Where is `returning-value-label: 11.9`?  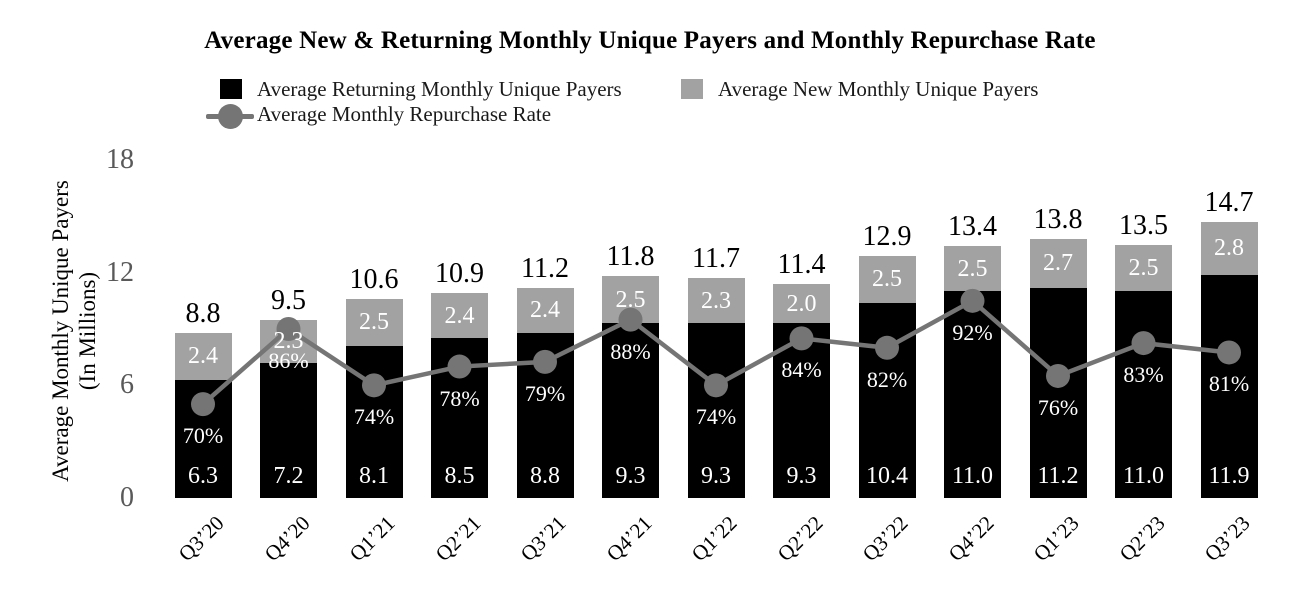
returning-value-label: 11.9 is located at coordinates (1229, 476).